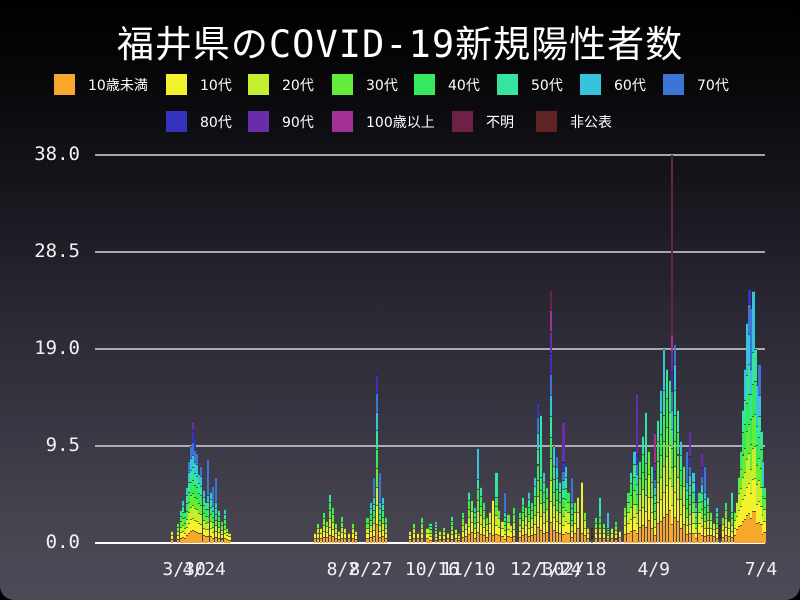 Image resolution: width=800 pixels, height=600 pixels. I want to click on x-tick-label: 1/24, so click(560, 569).